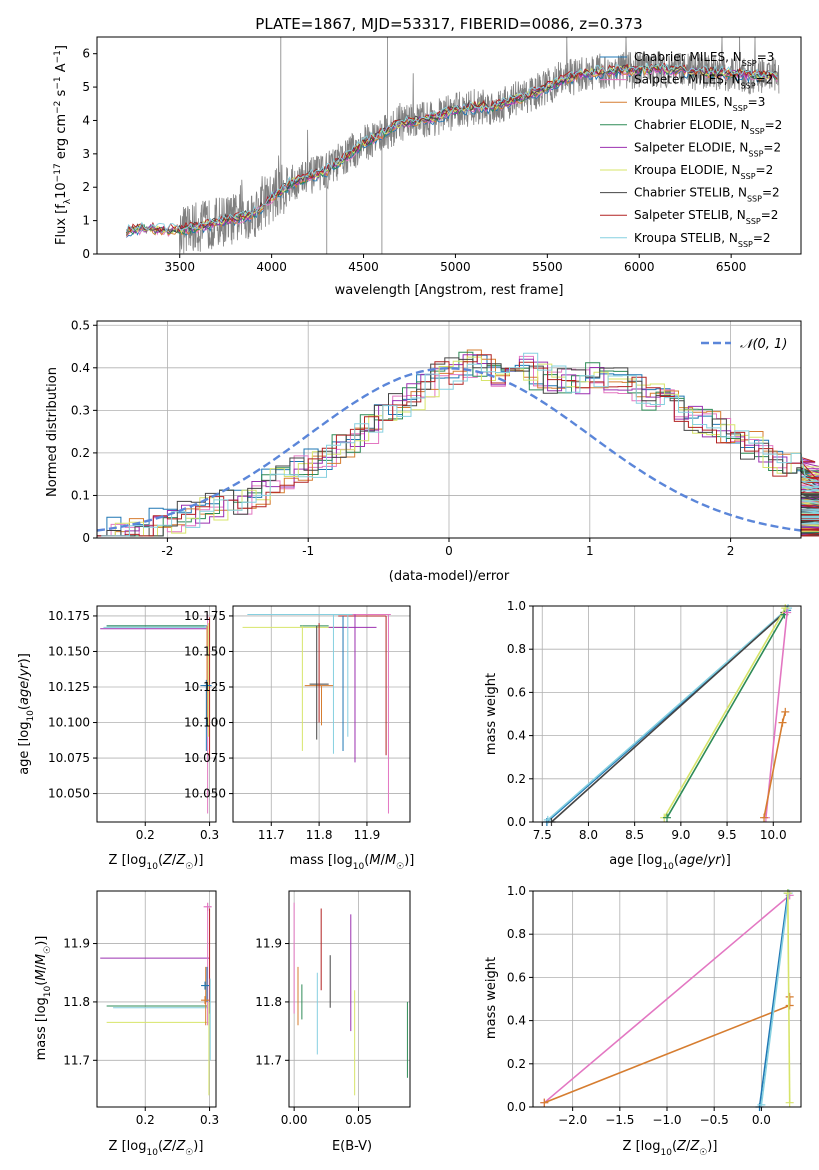  Describe the element at coordinates (80, 495) in the screenshot. I see `y-tick-label: 0.1` at that location.